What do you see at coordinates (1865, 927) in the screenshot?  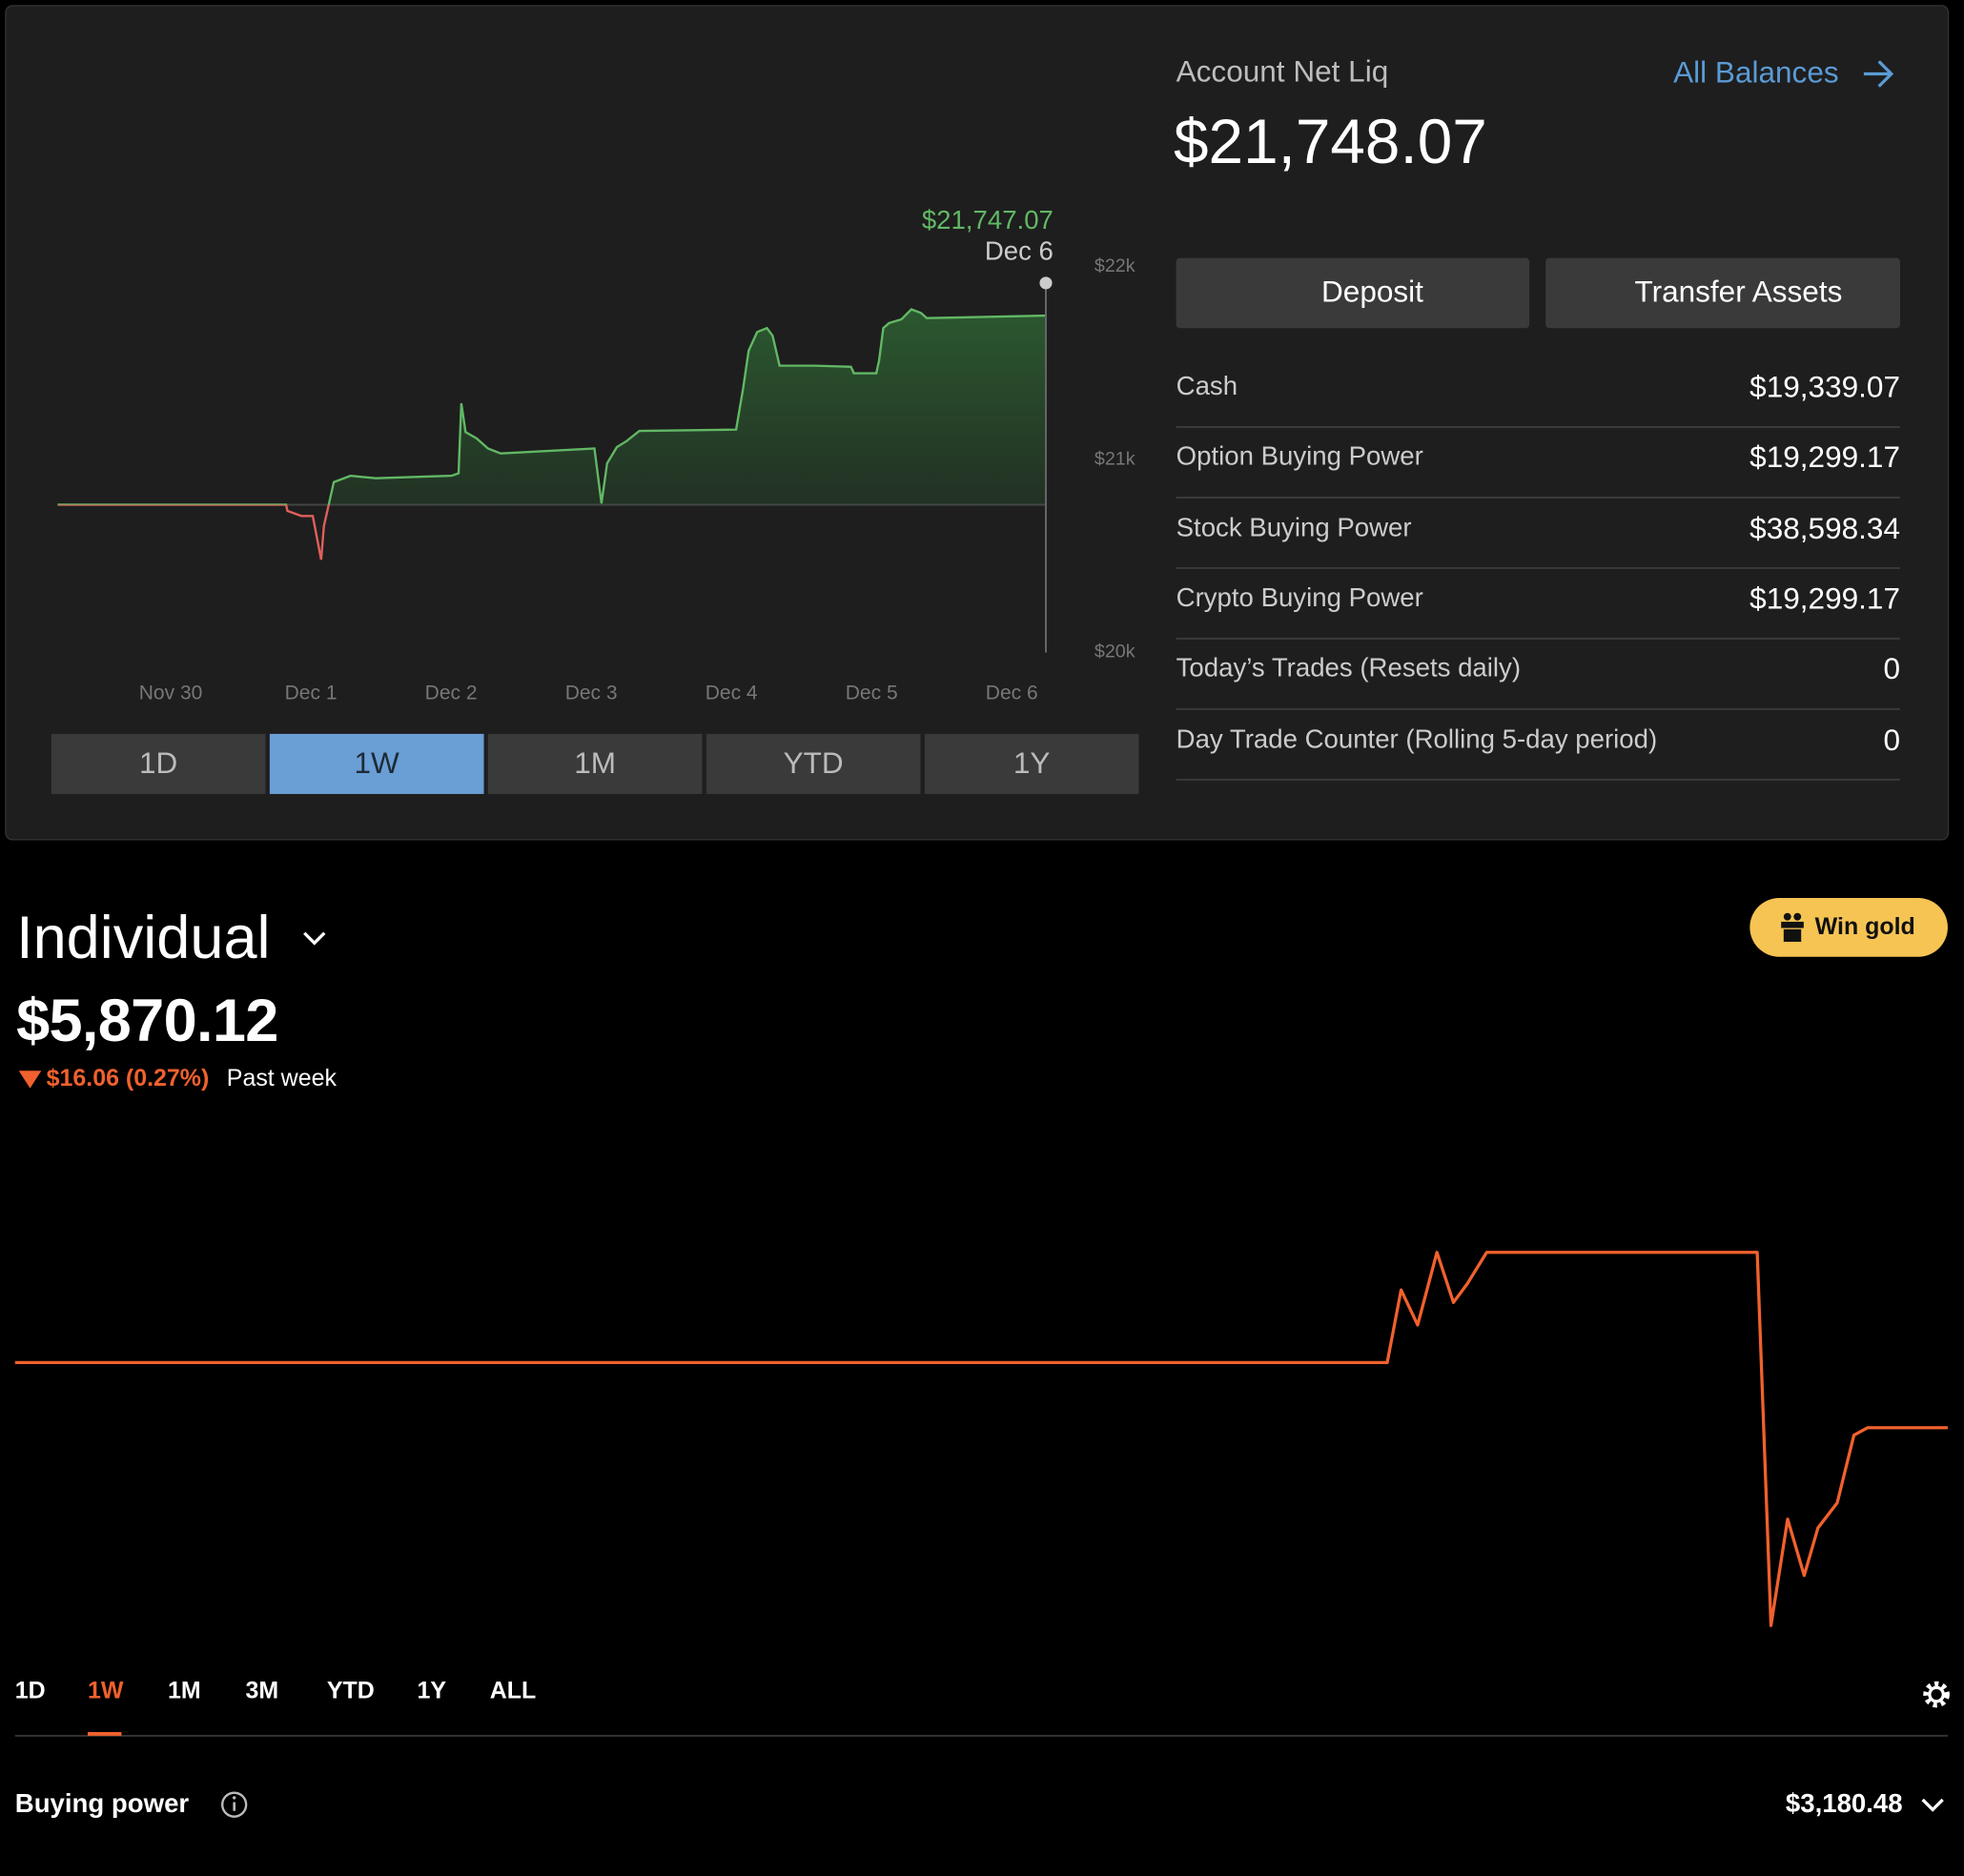 I see `promo-label: Win gold` at bounding box center [1865, 927].